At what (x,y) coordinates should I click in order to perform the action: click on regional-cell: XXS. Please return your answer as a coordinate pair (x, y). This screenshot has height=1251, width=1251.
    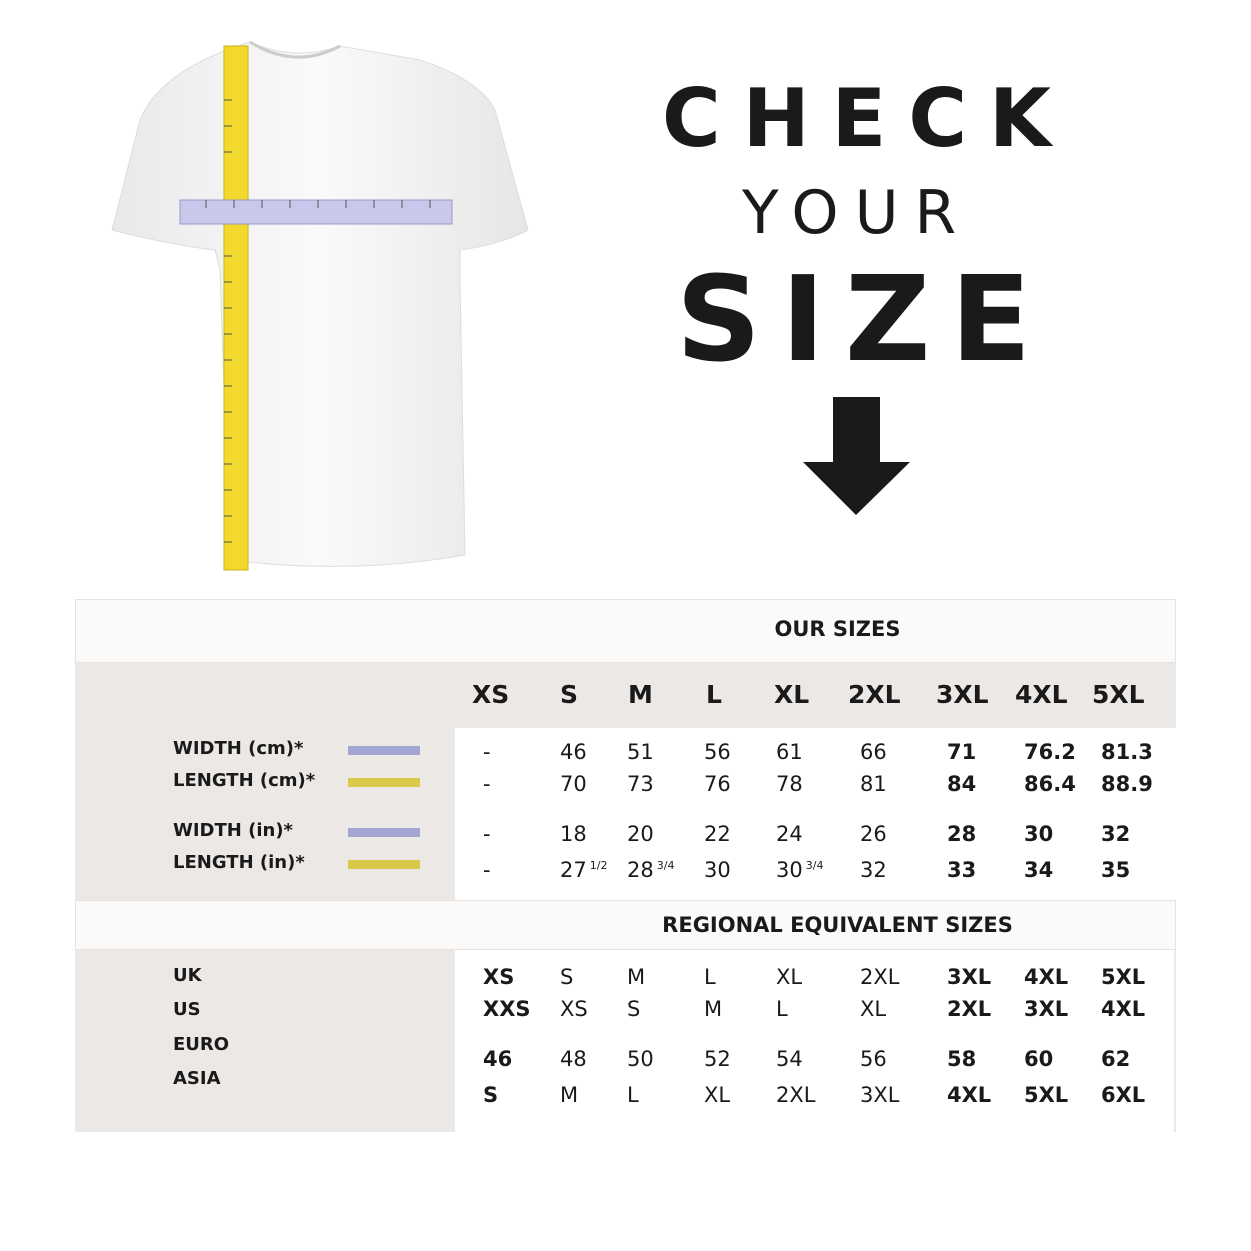
    Looking at the image, I should click on (507, 1009).